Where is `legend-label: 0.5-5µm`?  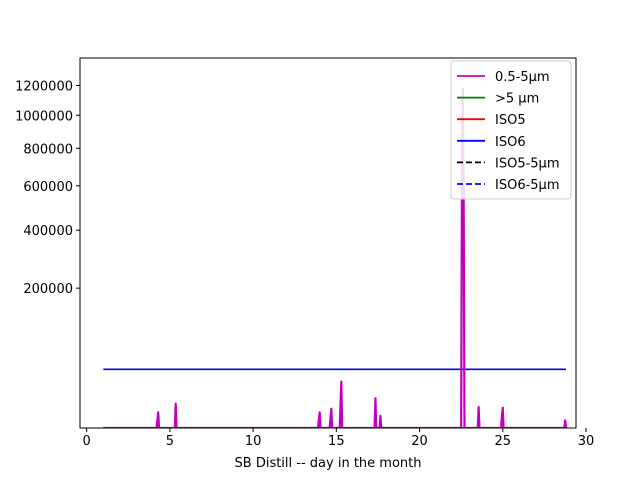 legend-label: 0.5-5µm is located at coordinates (522, 77).